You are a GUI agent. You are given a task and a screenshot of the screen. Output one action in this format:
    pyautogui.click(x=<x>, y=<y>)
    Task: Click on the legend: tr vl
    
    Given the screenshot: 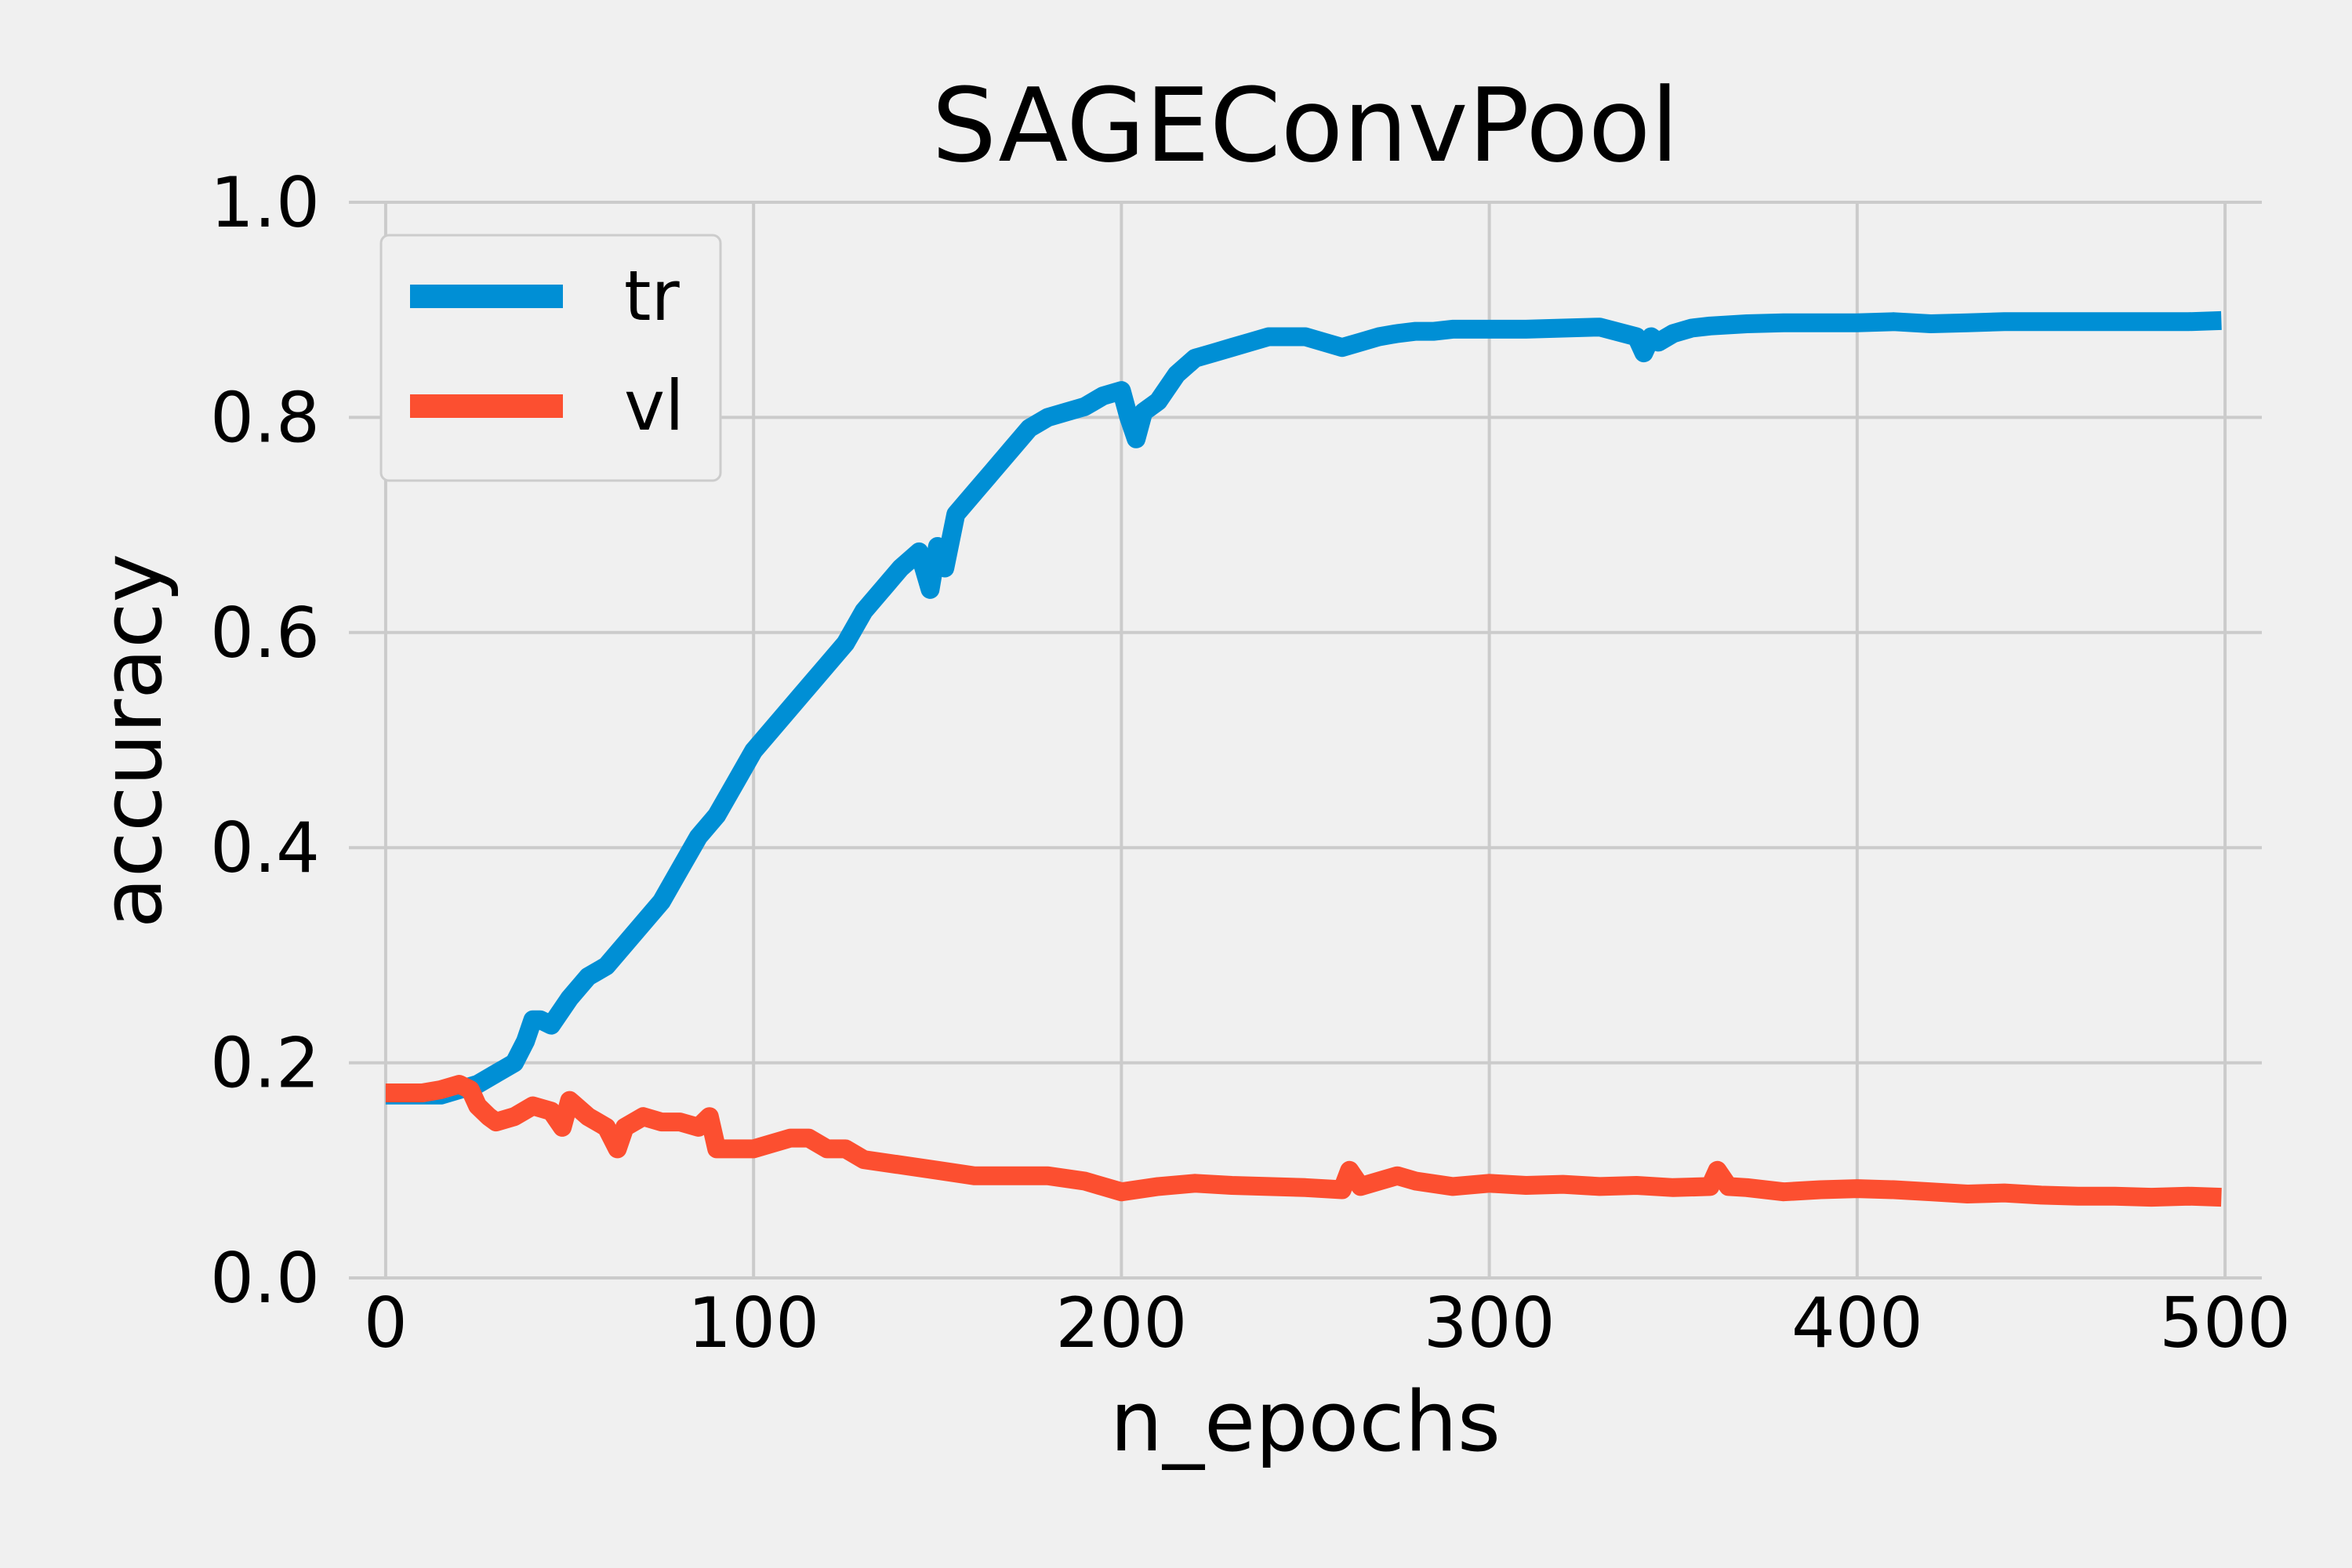 What is the action you would take?
    pyautogui.click(x=550, y=358)
    